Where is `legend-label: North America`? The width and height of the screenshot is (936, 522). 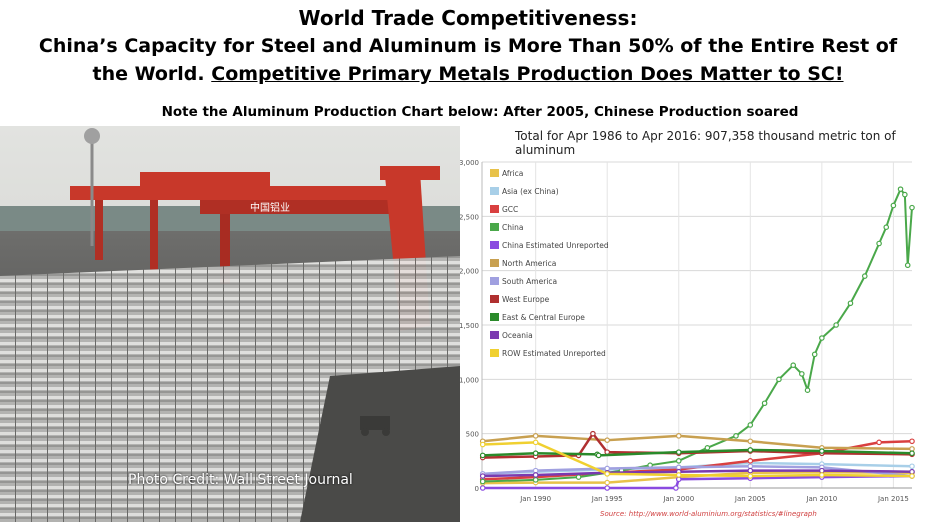
legend-label: North America is located at coordinates (529, 263).